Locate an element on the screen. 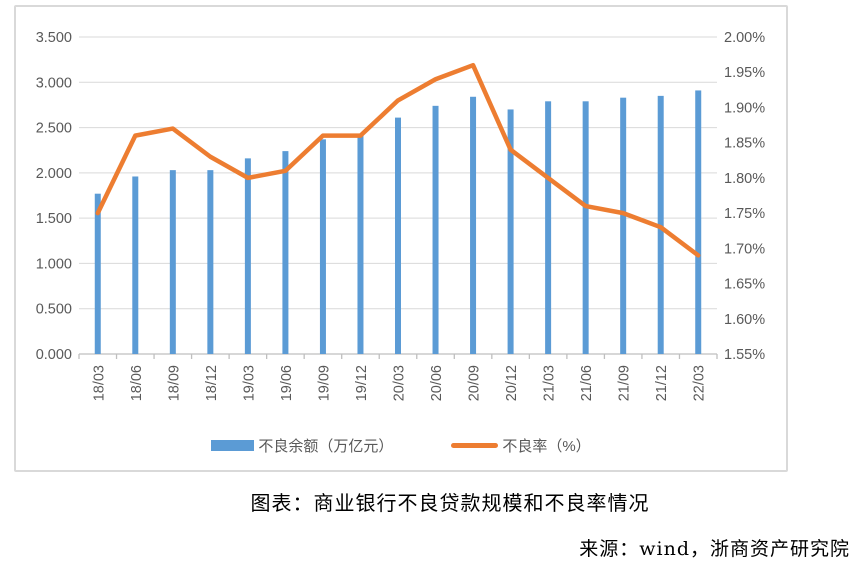 Image resolution: width=865 pixels, height=578 pixels. y-axis-right-label: 2.00% is located at coordinates (744, 38).